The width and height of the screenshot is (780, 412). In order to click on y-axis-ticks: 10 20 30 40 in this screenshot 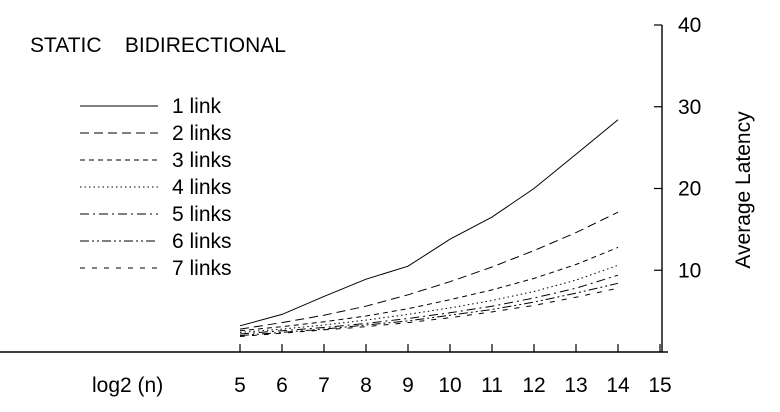, I will do `click(677, 148)`.